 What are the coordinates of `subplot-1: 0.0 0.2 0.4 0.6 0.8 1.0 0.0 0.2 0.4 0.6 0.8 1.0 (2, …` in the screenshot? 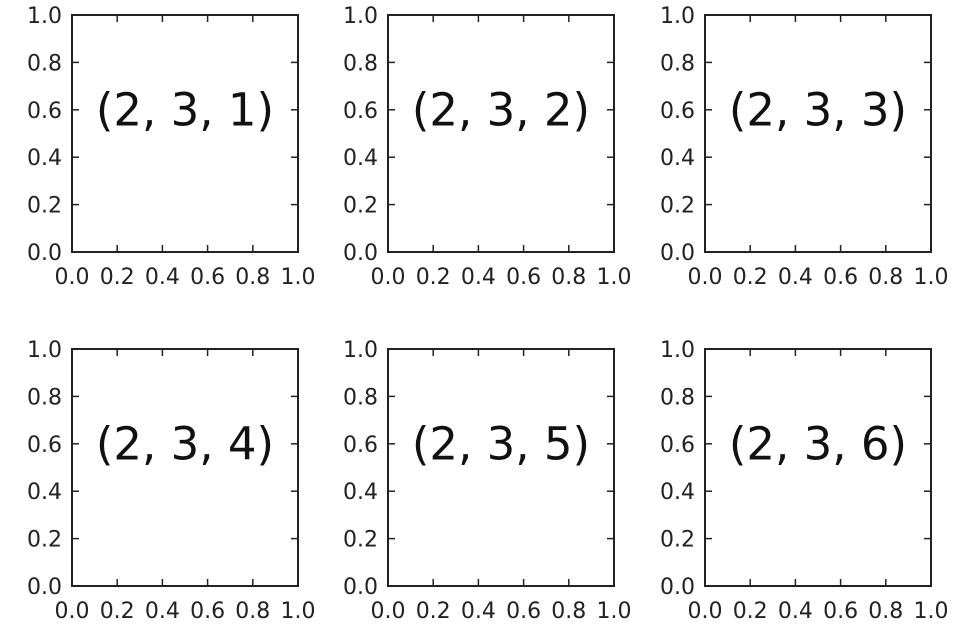 It's located at (171, 147).